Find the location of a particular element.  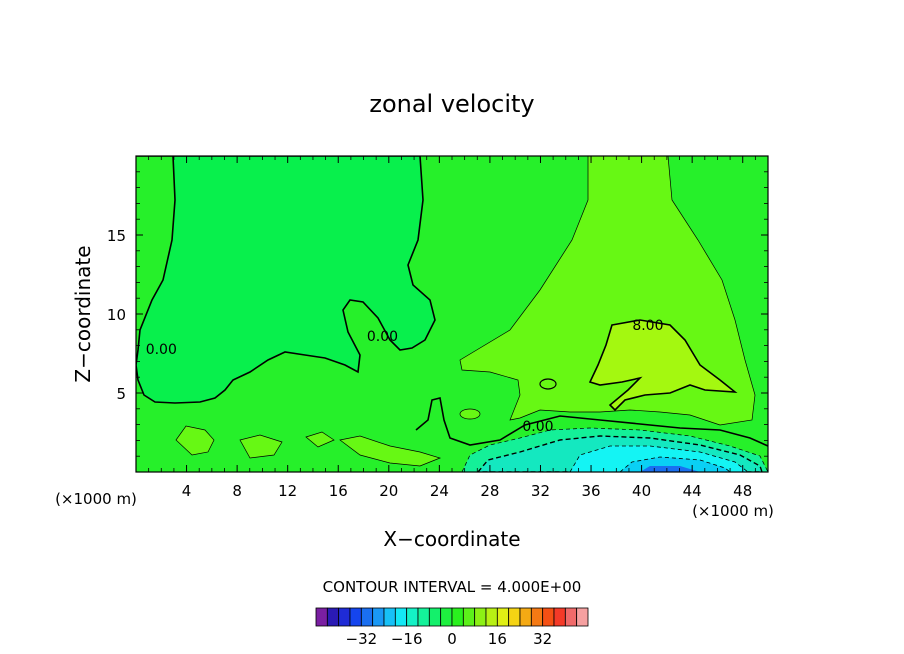

x-tick-label: 24 is located at coordinates (439, 491).